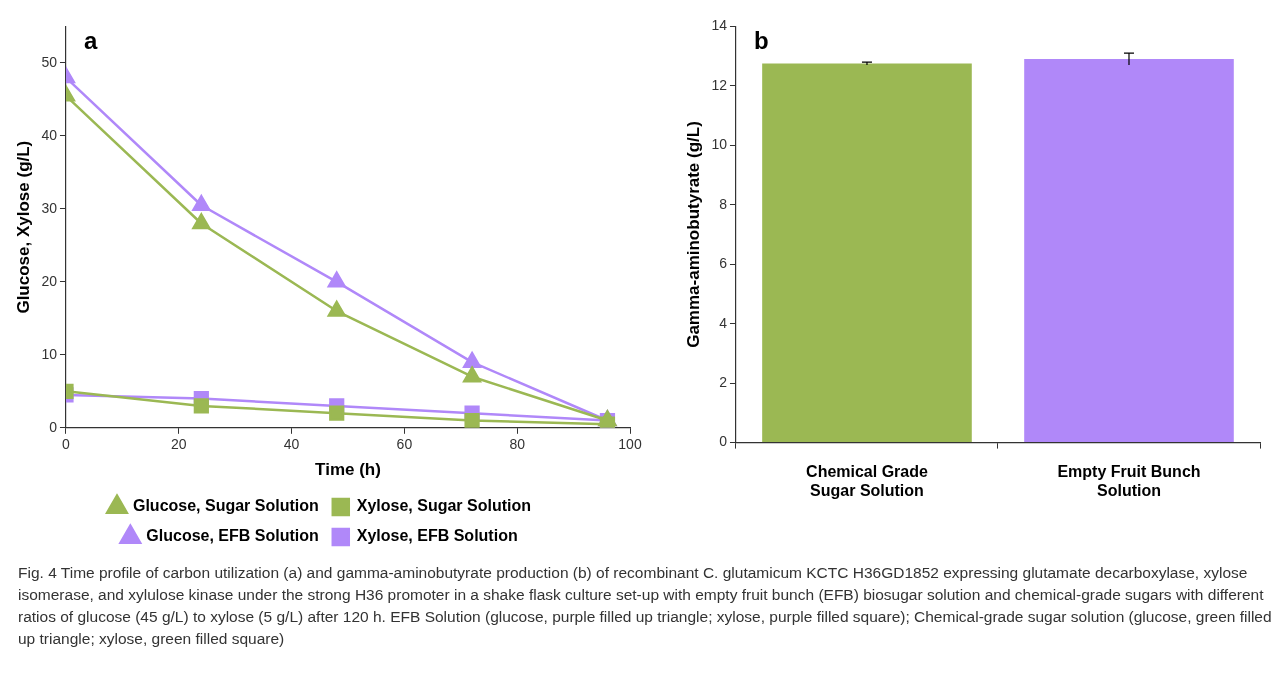  I want to click on x-tick-label: Empty Fruit Bunch Solution, so click(1129, 480).